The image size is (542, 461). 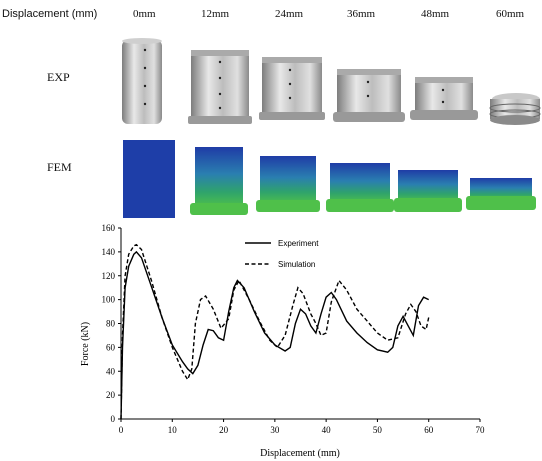 I want to click on y-tick-label: 0, so click(x=113, y=419).